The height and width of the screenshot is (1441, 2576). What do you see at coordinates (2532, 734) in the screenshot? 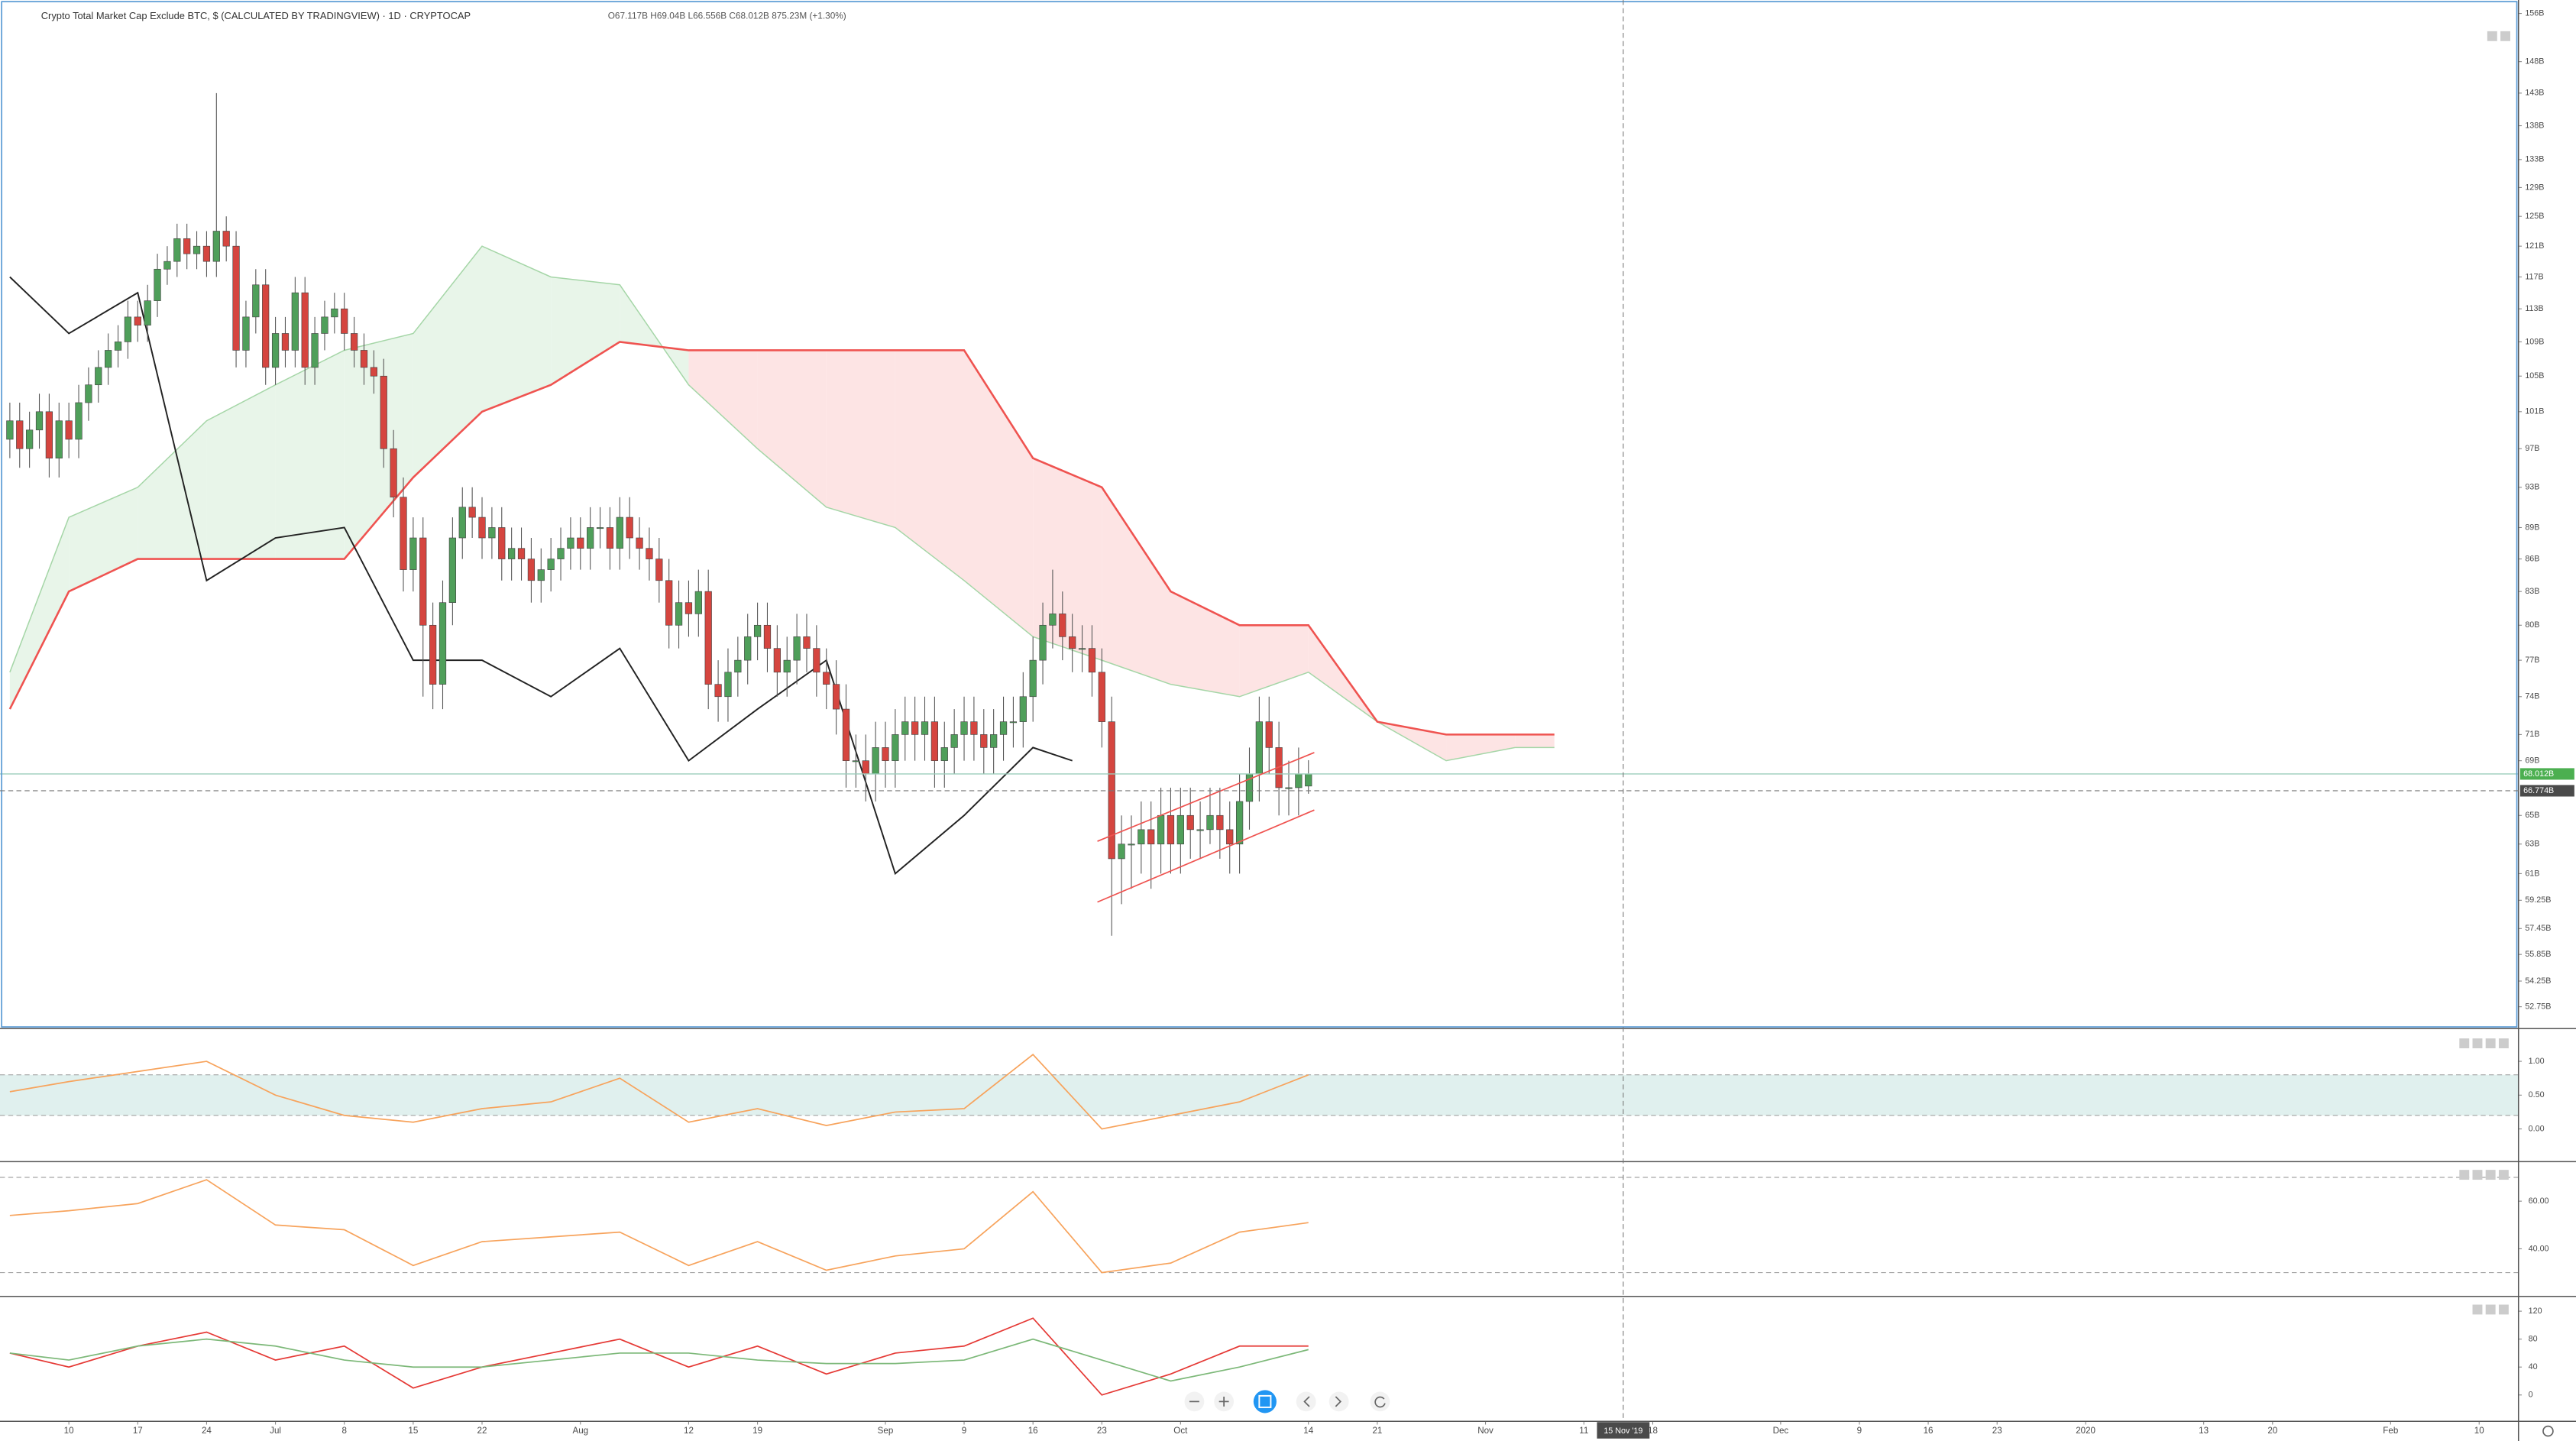
I see `y-tick-label: 71B` at bounding box center [2532, 734].